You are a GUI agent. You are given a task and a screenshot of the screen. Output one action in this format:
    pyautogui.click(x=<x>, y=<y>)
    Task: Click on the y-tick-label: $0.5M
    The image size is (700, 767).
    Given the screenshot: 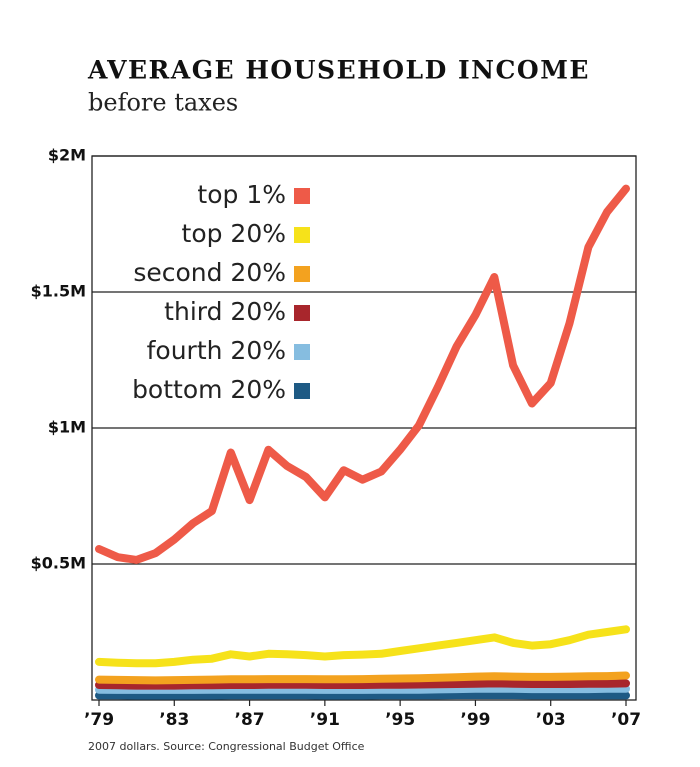 What is the action you would take?
    pyautogui.click(x=58, y=563)
    